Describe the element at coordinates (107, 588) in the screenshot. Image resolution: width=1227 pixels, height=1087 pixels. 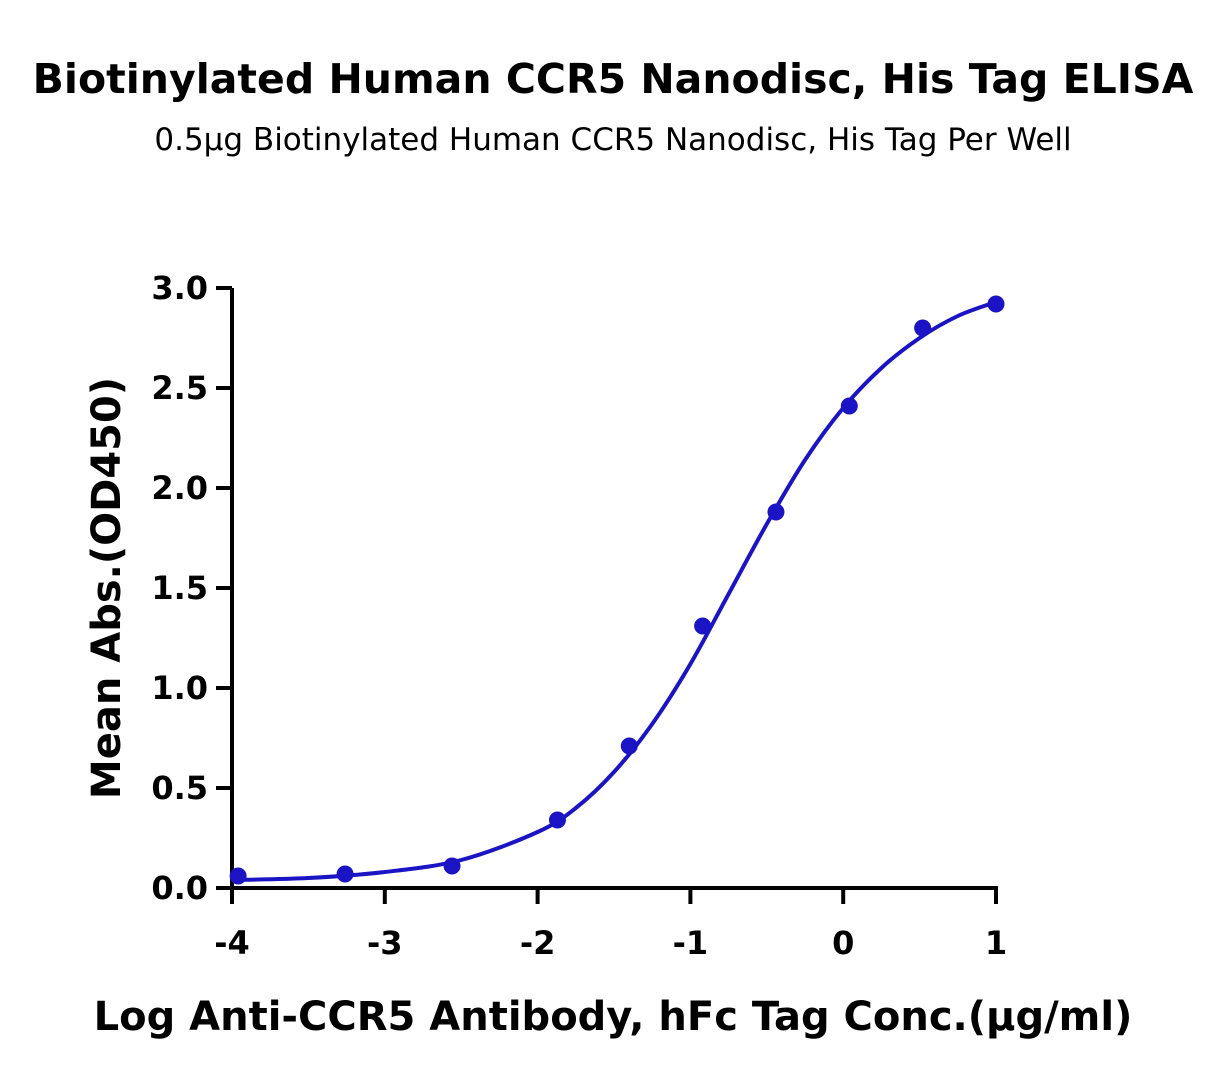
I see `y-axis-title: Mean Abs.(OD450)` at that location.